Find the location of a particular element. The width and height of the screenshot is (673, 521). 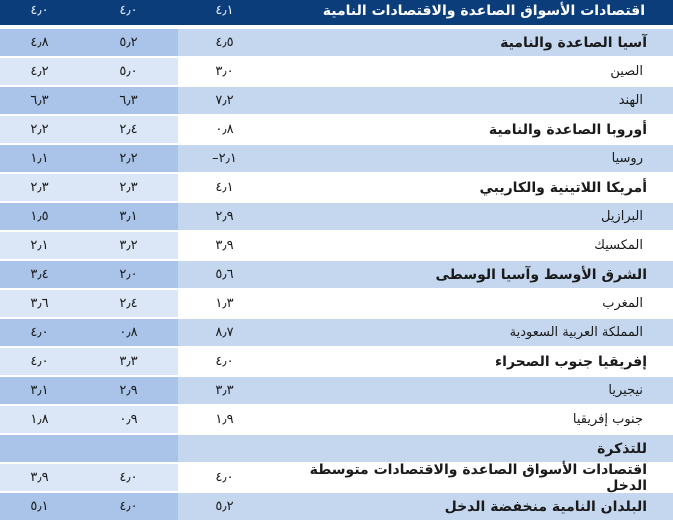

row-label: جنوب إفريقيا is located at coordinates (472, 420).